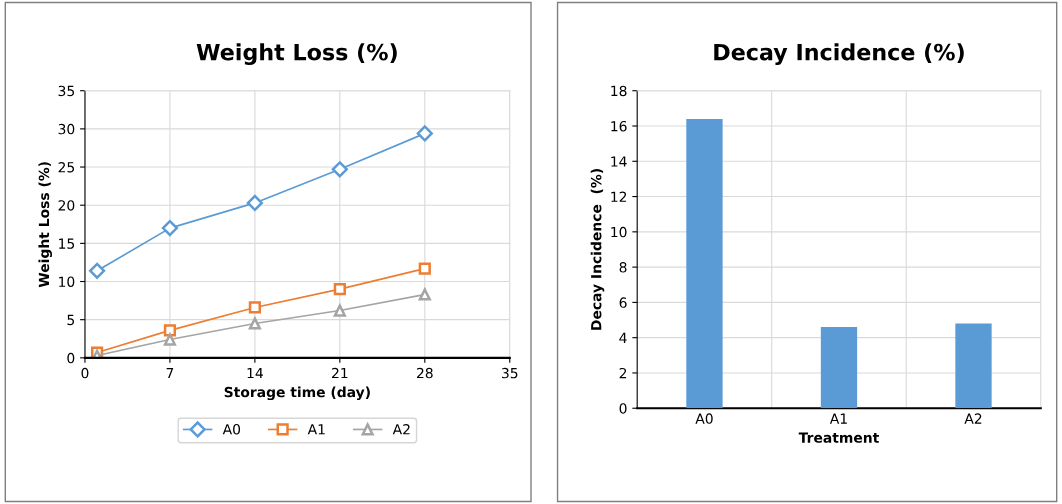 The height and width of the screenshot is (504, 1062). What do you see at coordinates (838, 418) in the screenshot?
I see `x-tick-label: A1` at bounding box center [838, 418].